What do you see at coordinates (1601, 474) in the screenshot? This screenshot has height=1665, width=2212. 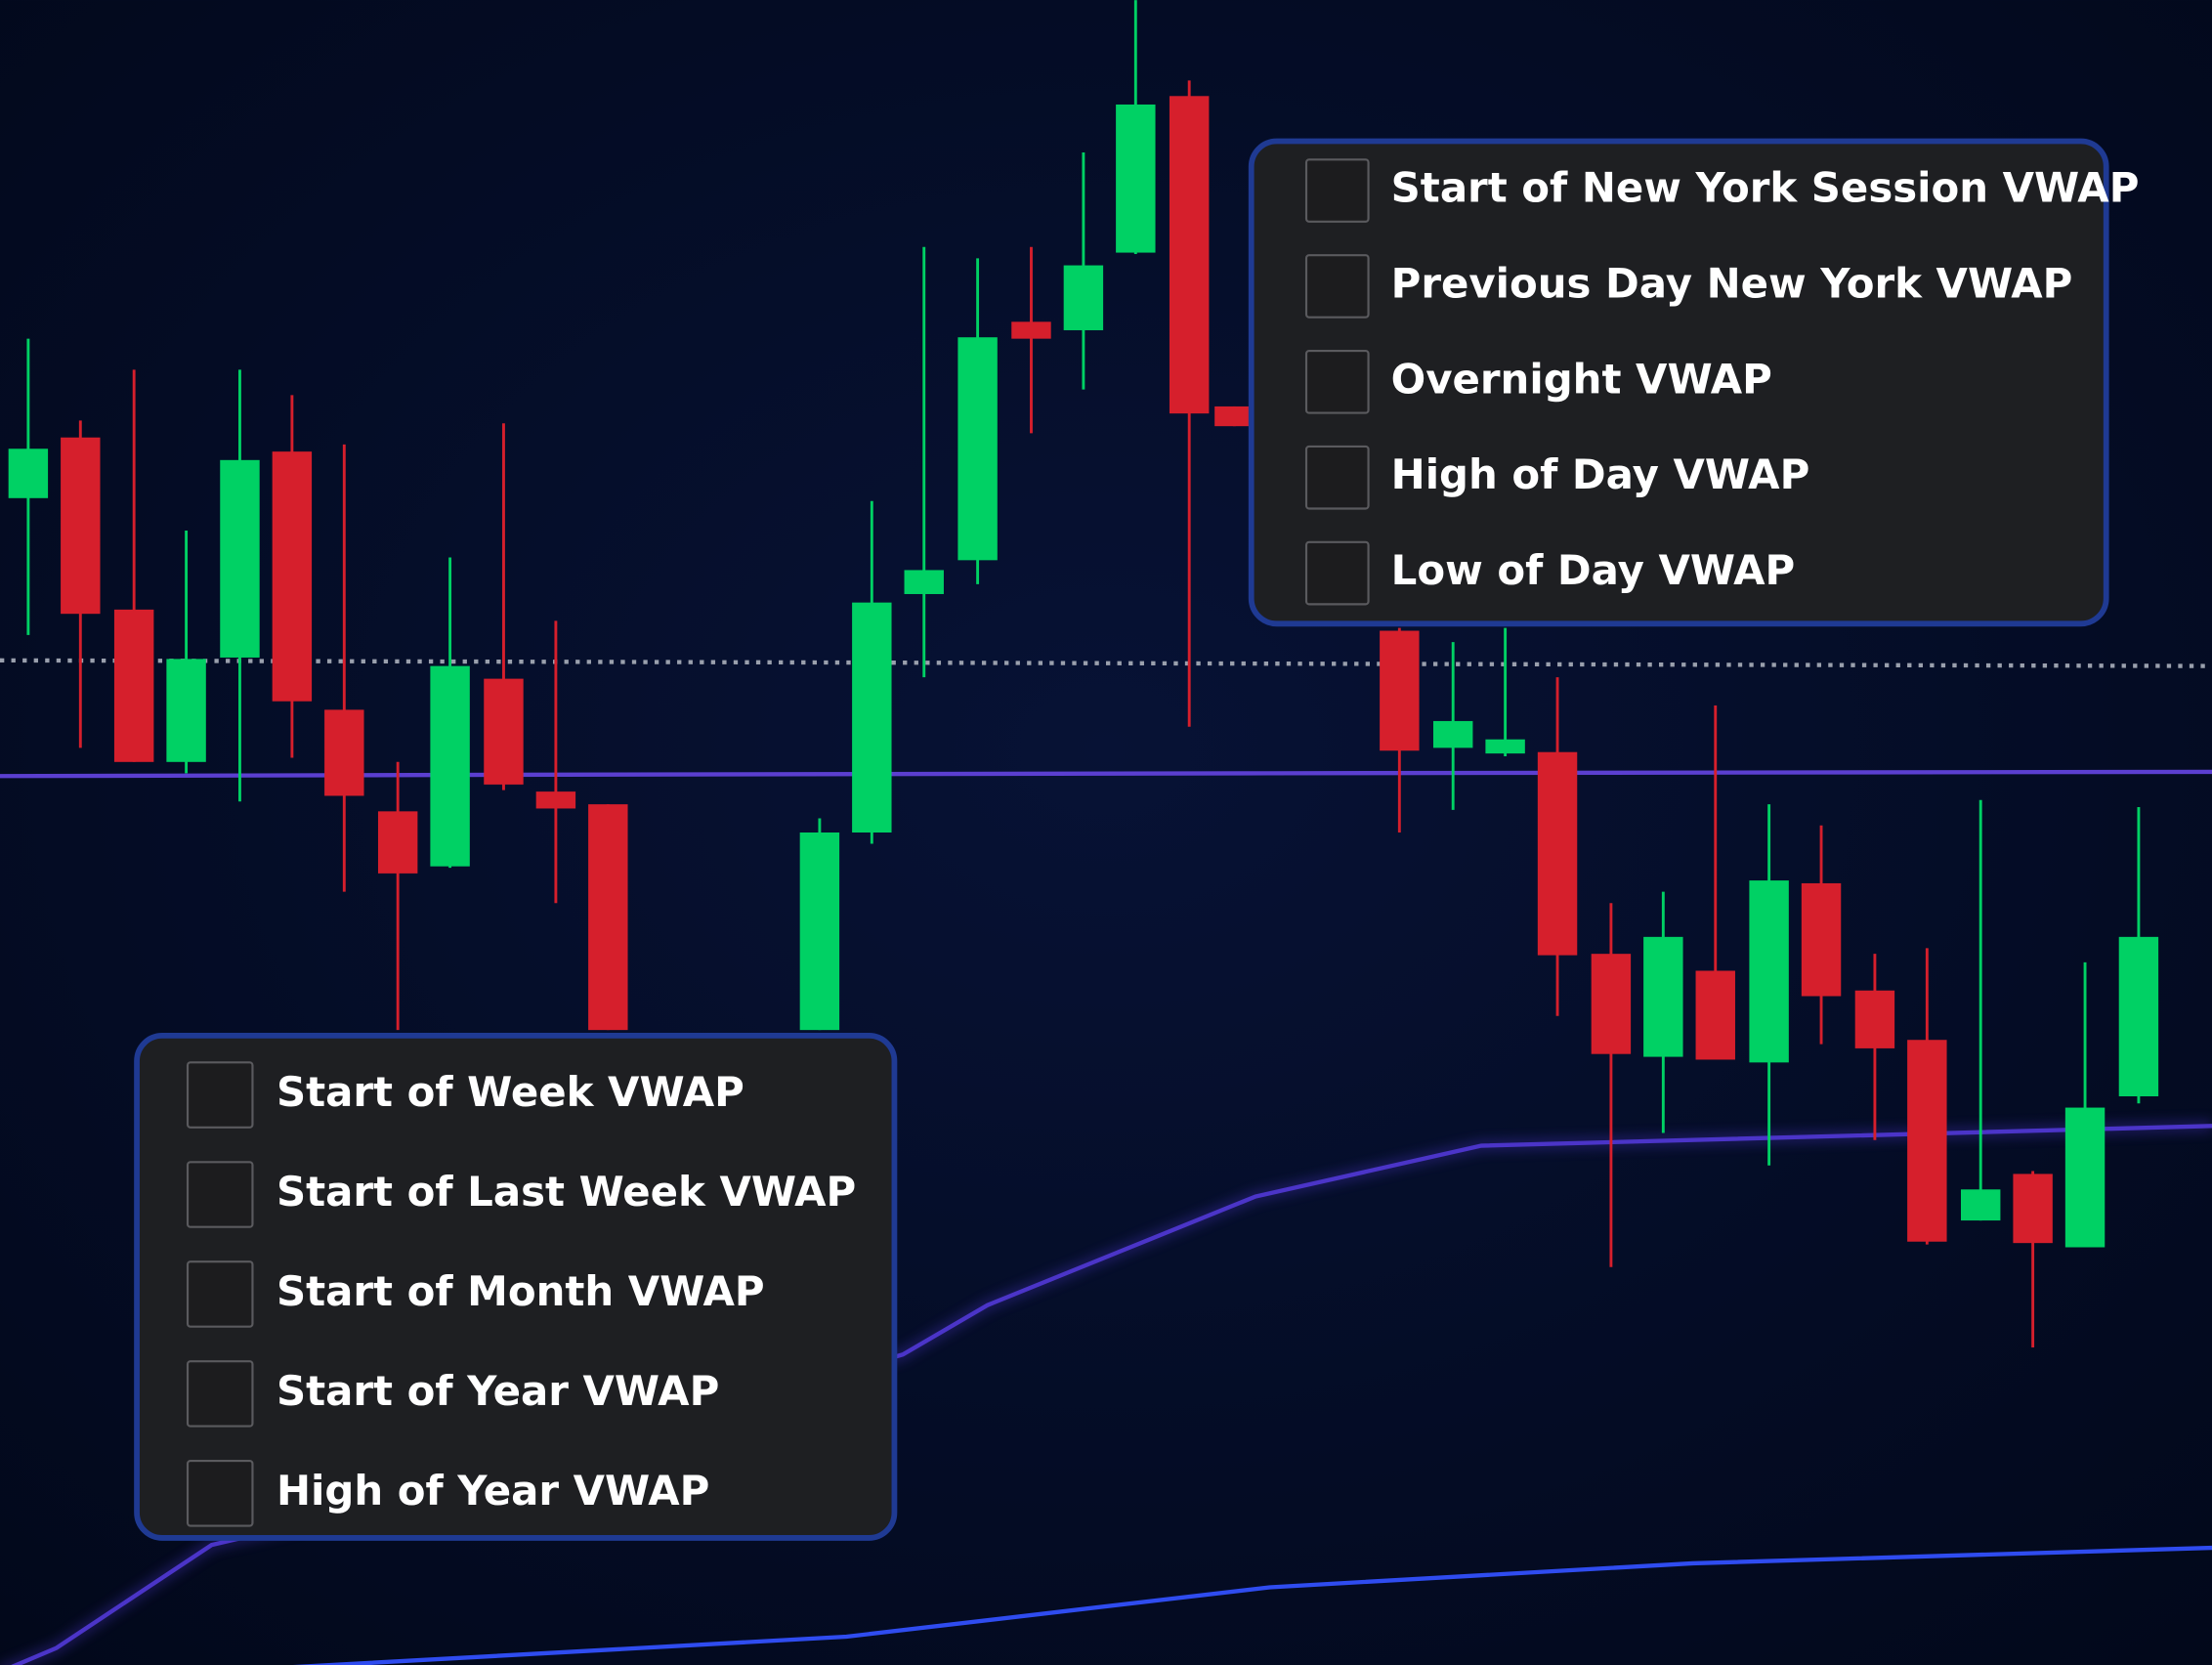 I see `option-label: High of Day VWAP` at bounding box center [1601, 474].